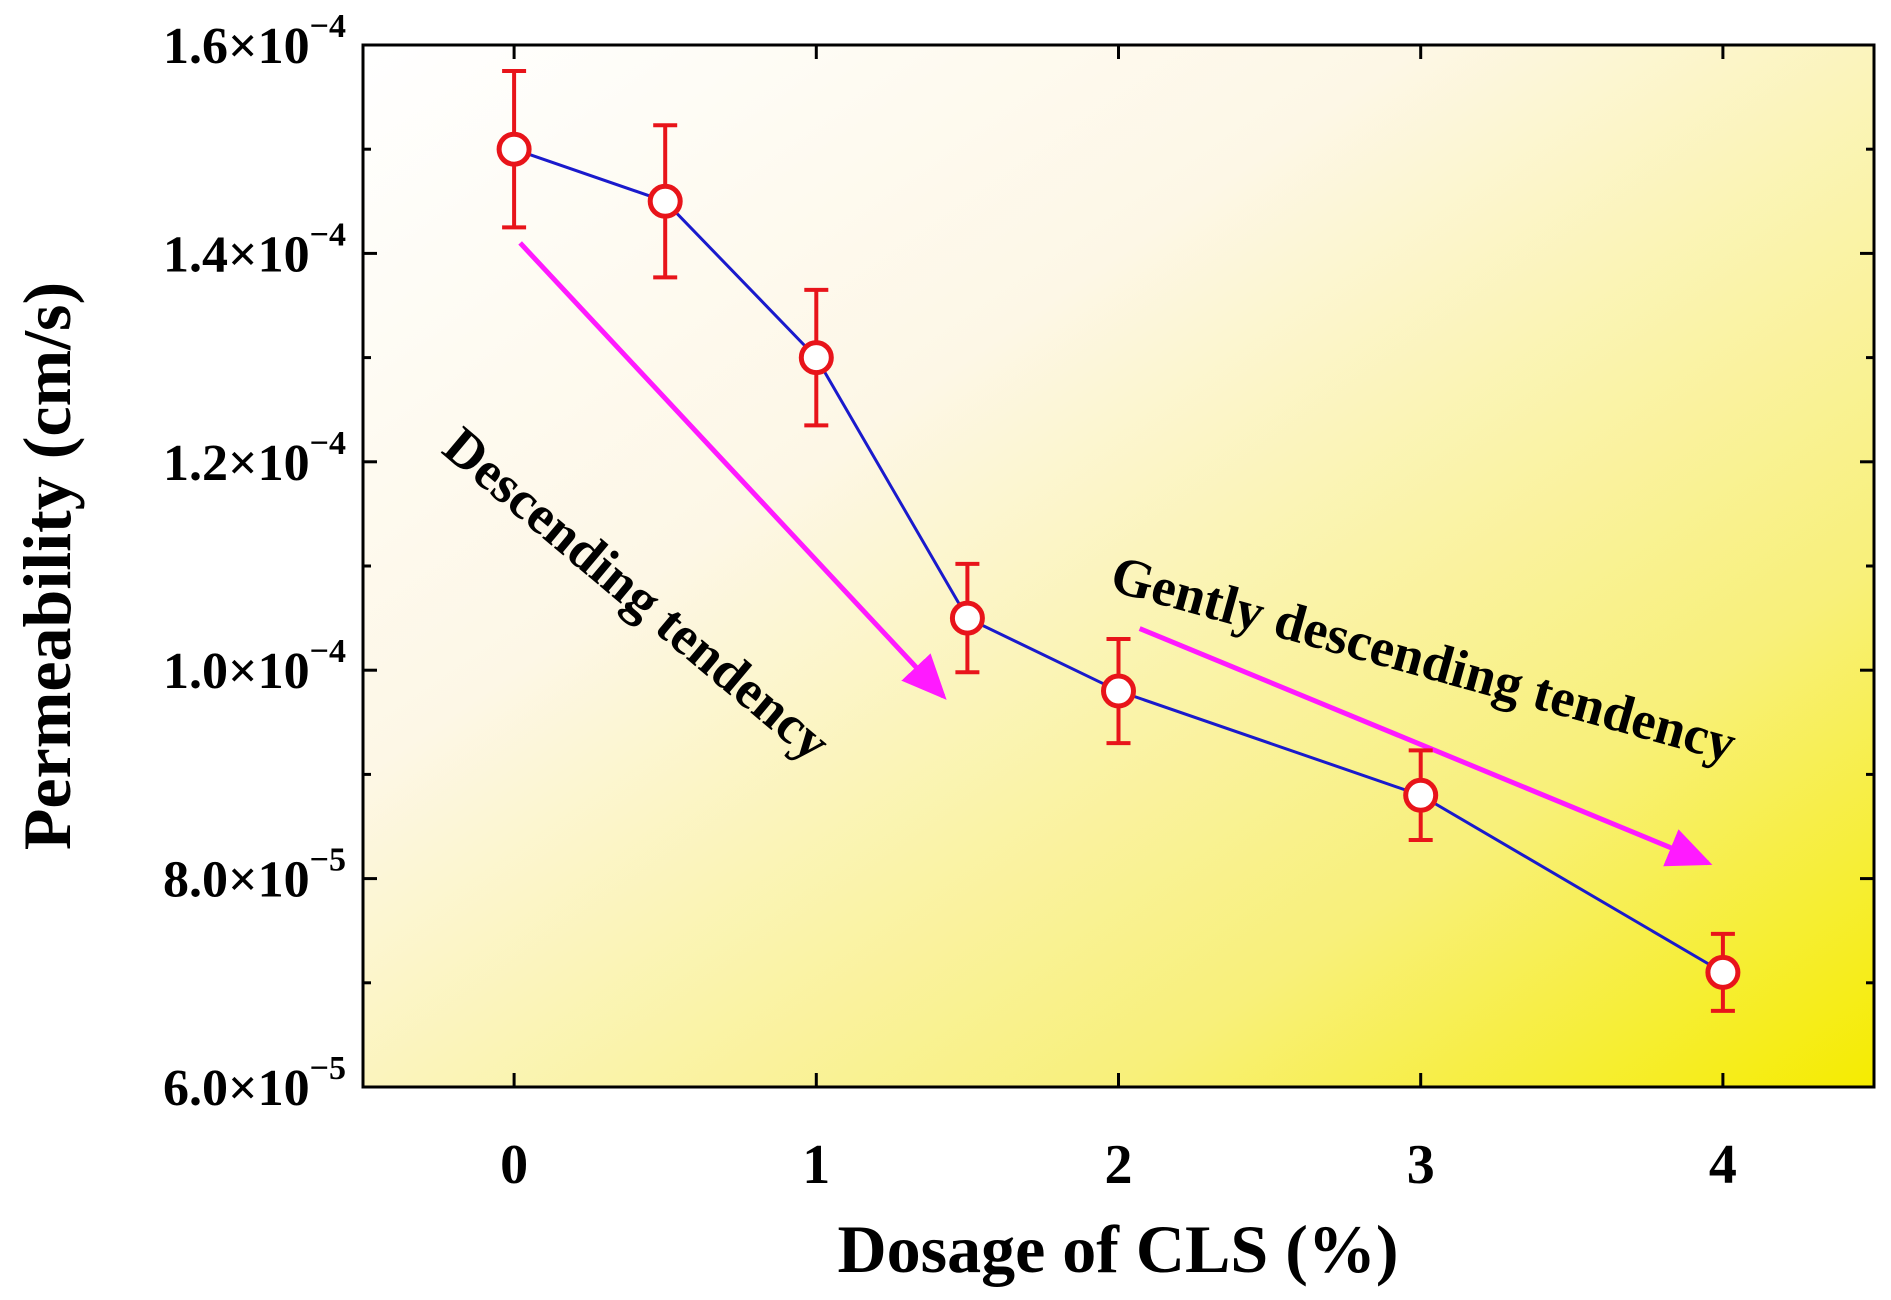  Describe the element at coordinates (47, 566) in the screenshot. I see `y-axis-title: Permeability (cm/s)` at that location.